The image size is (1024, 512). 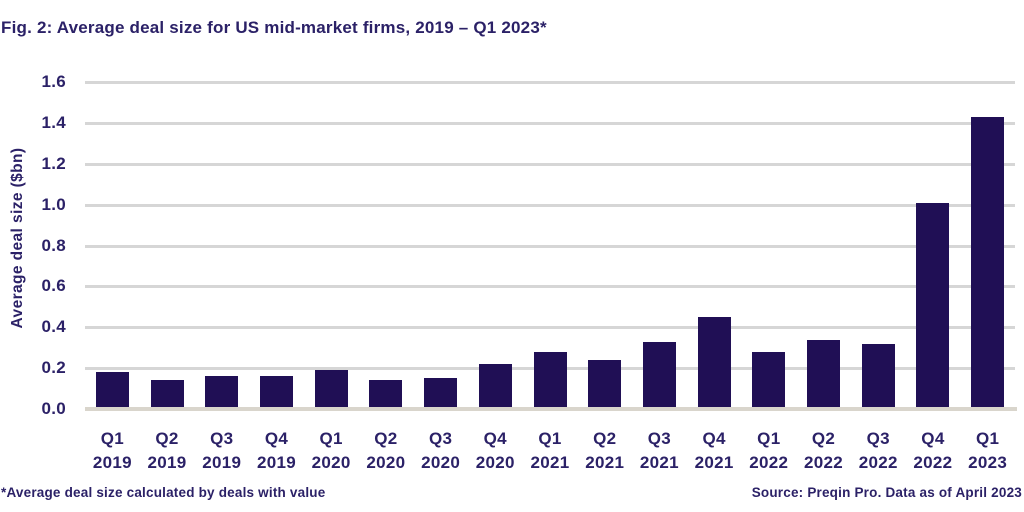 I want to click on x-tick-label: Q3 2020, so click(x=441, y=451).